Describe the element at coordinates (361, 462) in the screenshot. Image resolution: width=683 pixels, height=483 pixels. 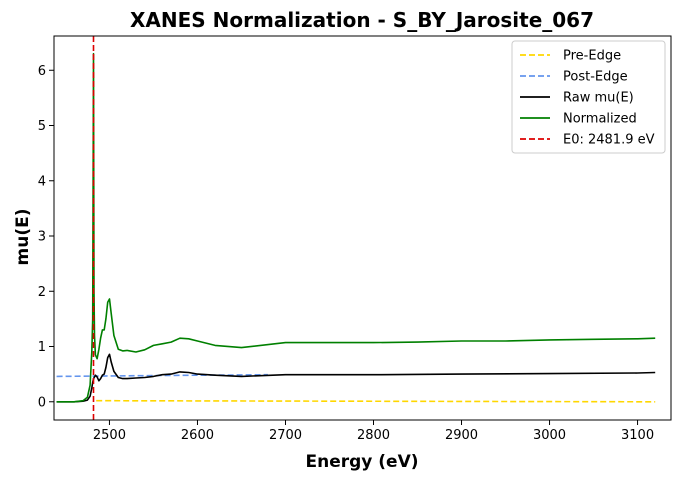
I see `x-axis-label: Energy (eV)` at that location.